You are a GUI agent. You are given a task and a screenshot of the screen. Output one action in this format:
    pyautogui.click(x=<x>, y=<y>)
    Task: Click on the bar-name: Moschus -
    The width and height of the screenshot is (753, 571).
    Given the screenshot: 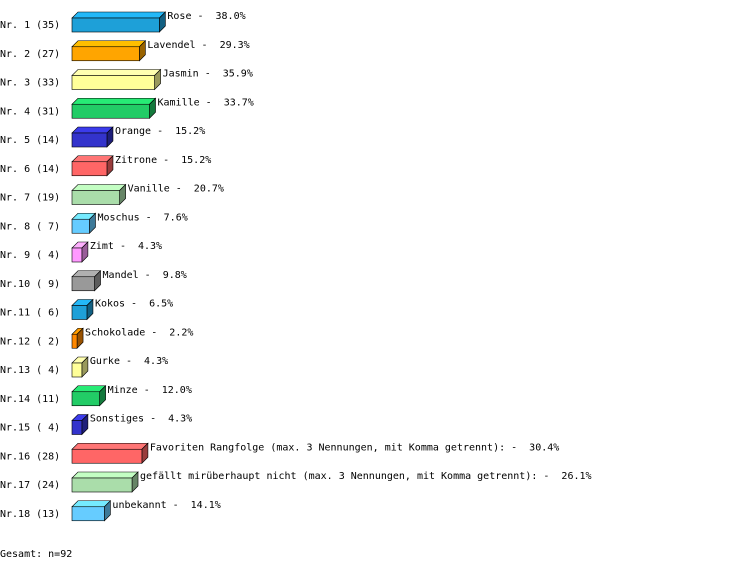 What is the action you would take?
    pyautogui.click(x=124, y=217)
    